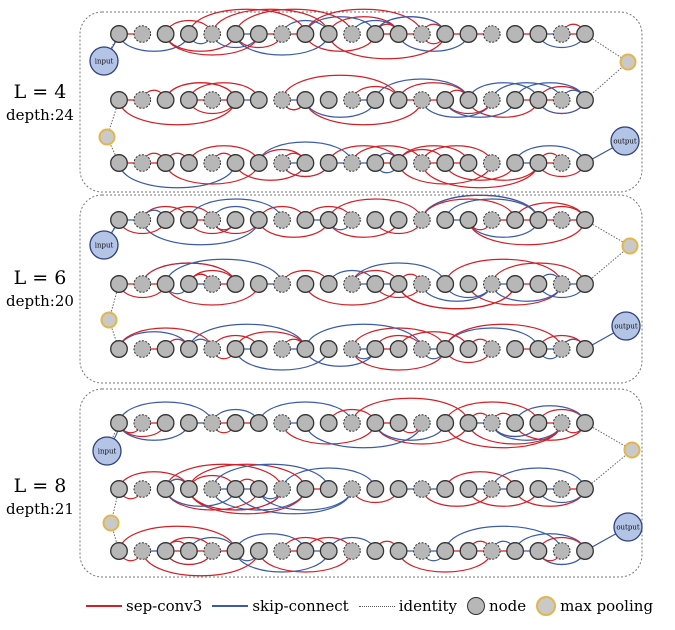  I want to click on legend-sep-conv: sep-conv3, so click(144, 606).